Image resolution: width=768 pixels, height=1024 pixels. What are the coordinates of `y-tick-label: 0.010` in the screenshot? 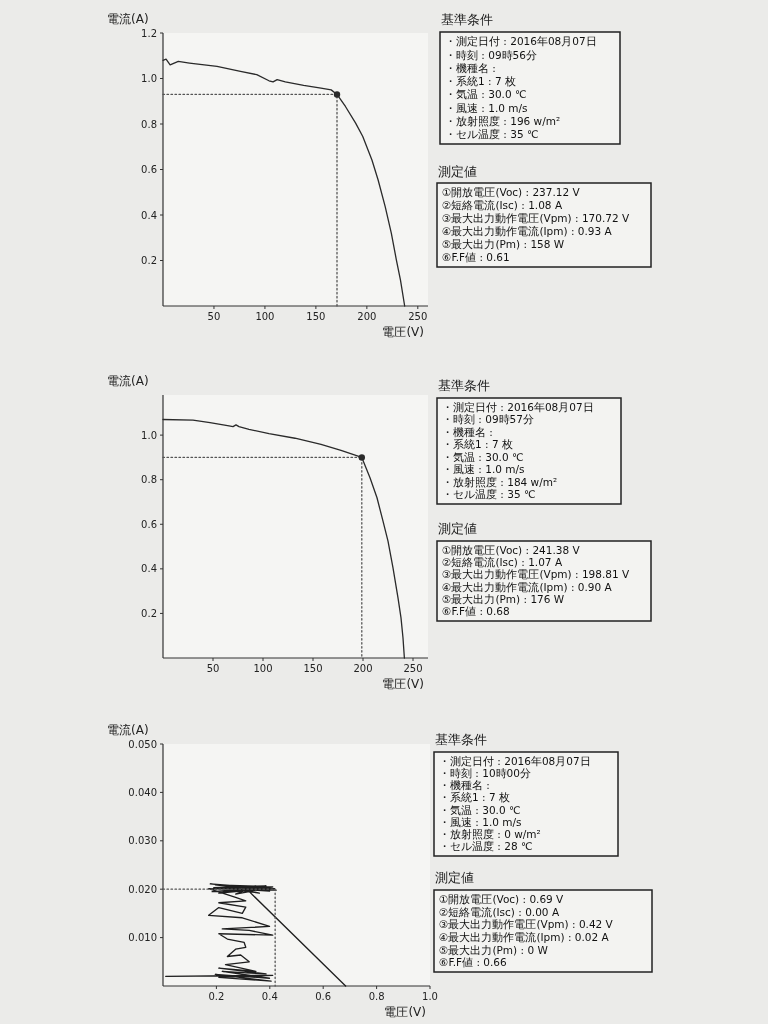 It's located at (142, 938).